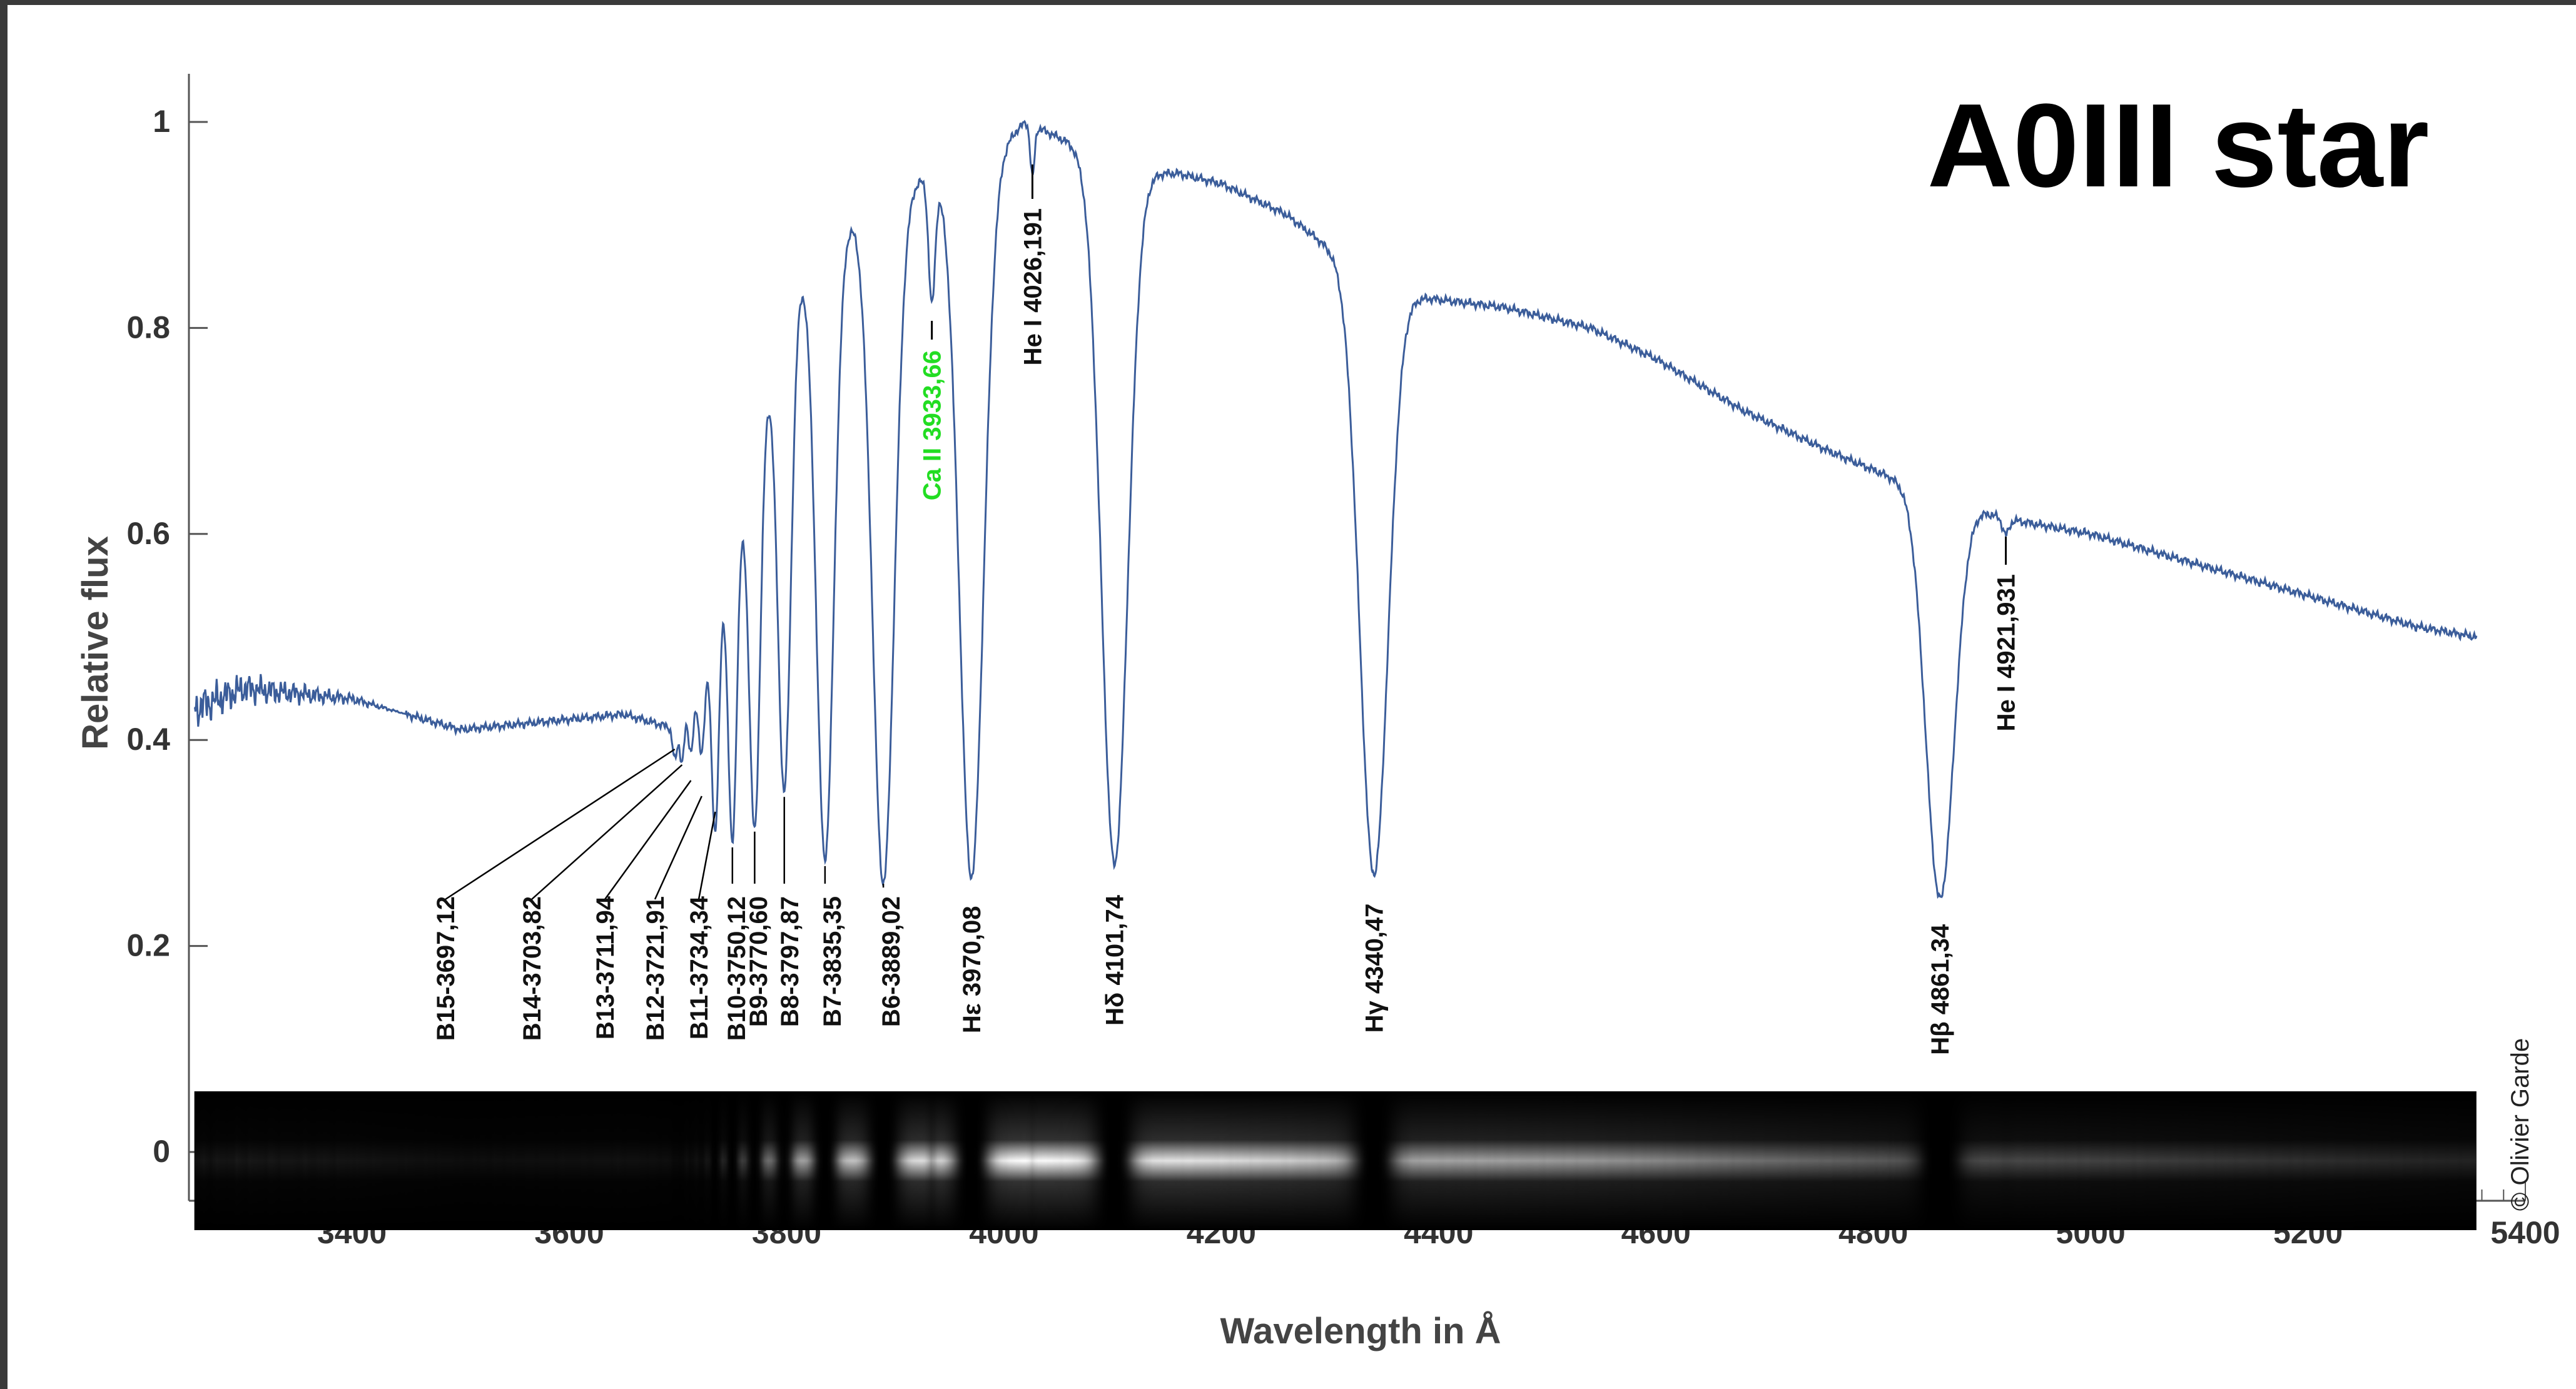  I want to click on line-label: Hε 3970,08, so click(972, 970).